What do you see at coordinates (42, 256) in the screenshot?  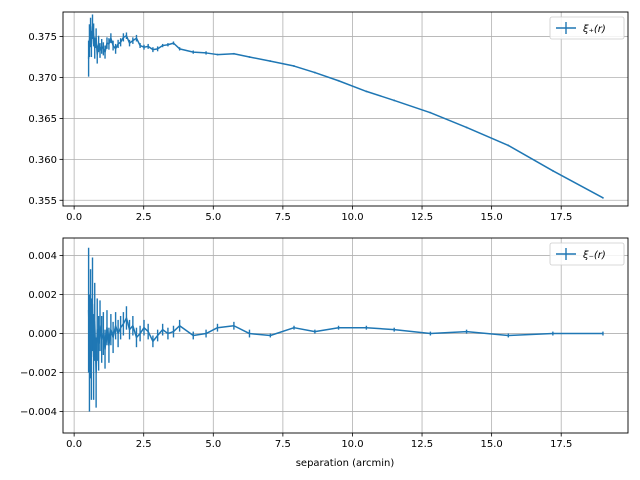 I see `y-tick-label: 0.004` at bounding box center [42, 256].